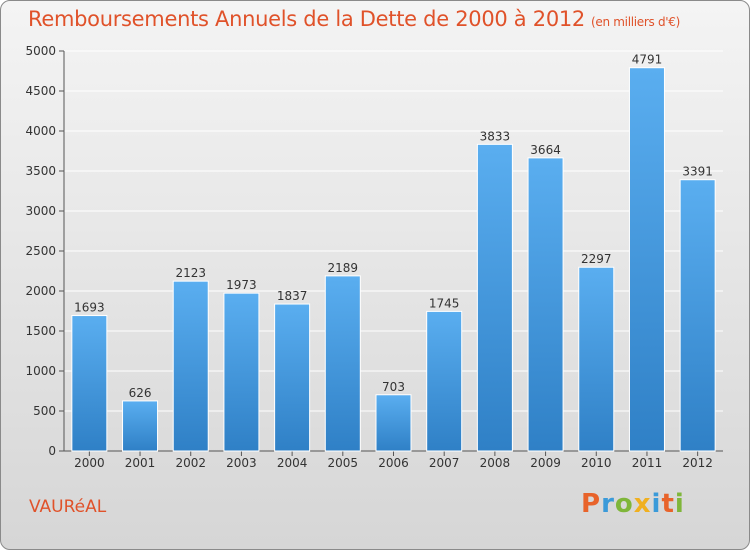 The width and height of the screenshot is (750, 550). I want to click on data-label: 1837, so click(292, 296).